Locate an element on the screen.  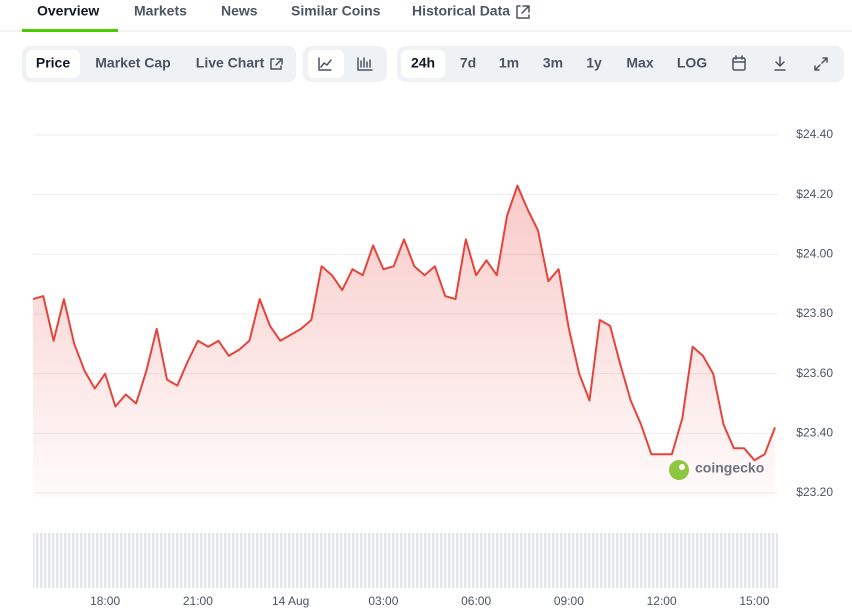
y-tick-label: $24.00 is located at coordinates (814, 254).